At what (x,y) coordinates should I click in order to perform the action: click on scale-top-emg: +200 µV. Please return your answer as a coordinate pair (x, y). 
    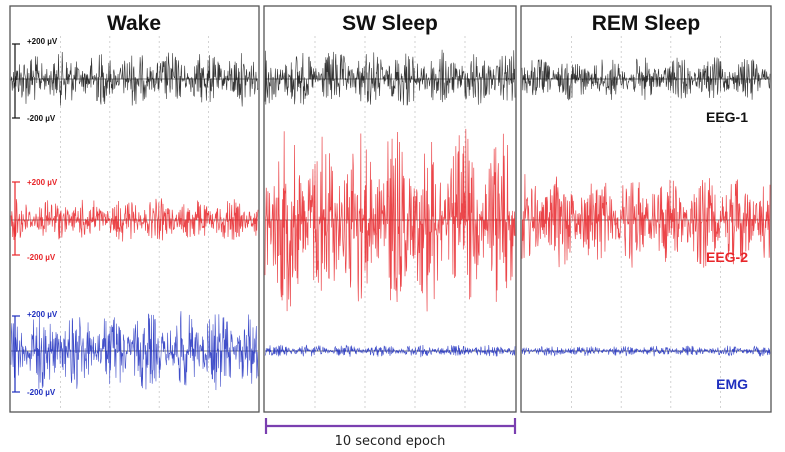
    Looking at the image, I should click on (42, 314).